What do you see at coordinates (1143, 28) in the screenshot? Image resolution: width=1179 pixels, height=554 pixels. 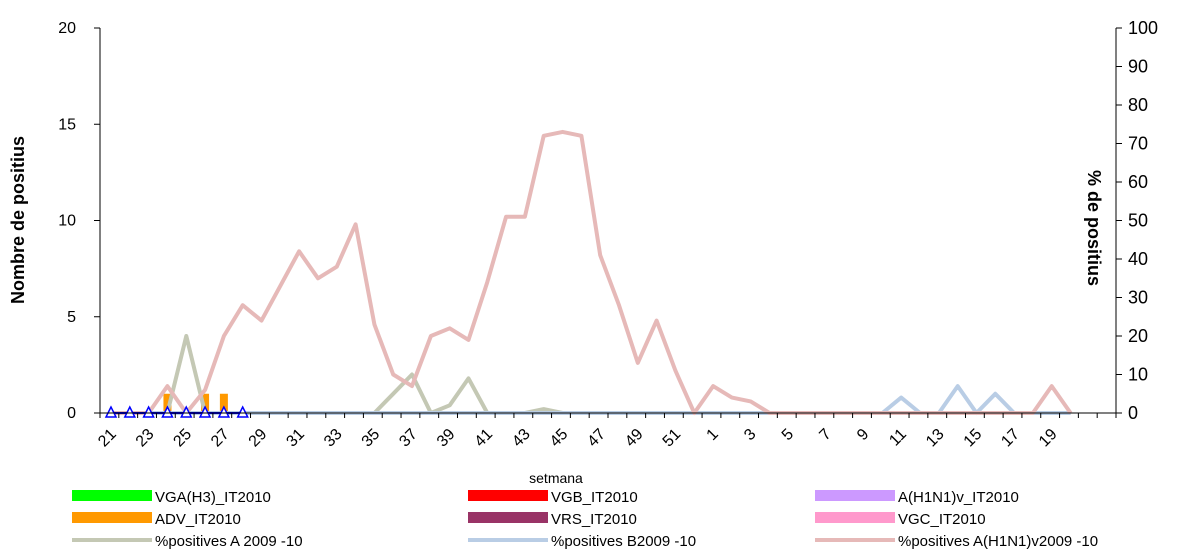 I see `y2-tick-label: 100` at bounding box center [1143, 28].